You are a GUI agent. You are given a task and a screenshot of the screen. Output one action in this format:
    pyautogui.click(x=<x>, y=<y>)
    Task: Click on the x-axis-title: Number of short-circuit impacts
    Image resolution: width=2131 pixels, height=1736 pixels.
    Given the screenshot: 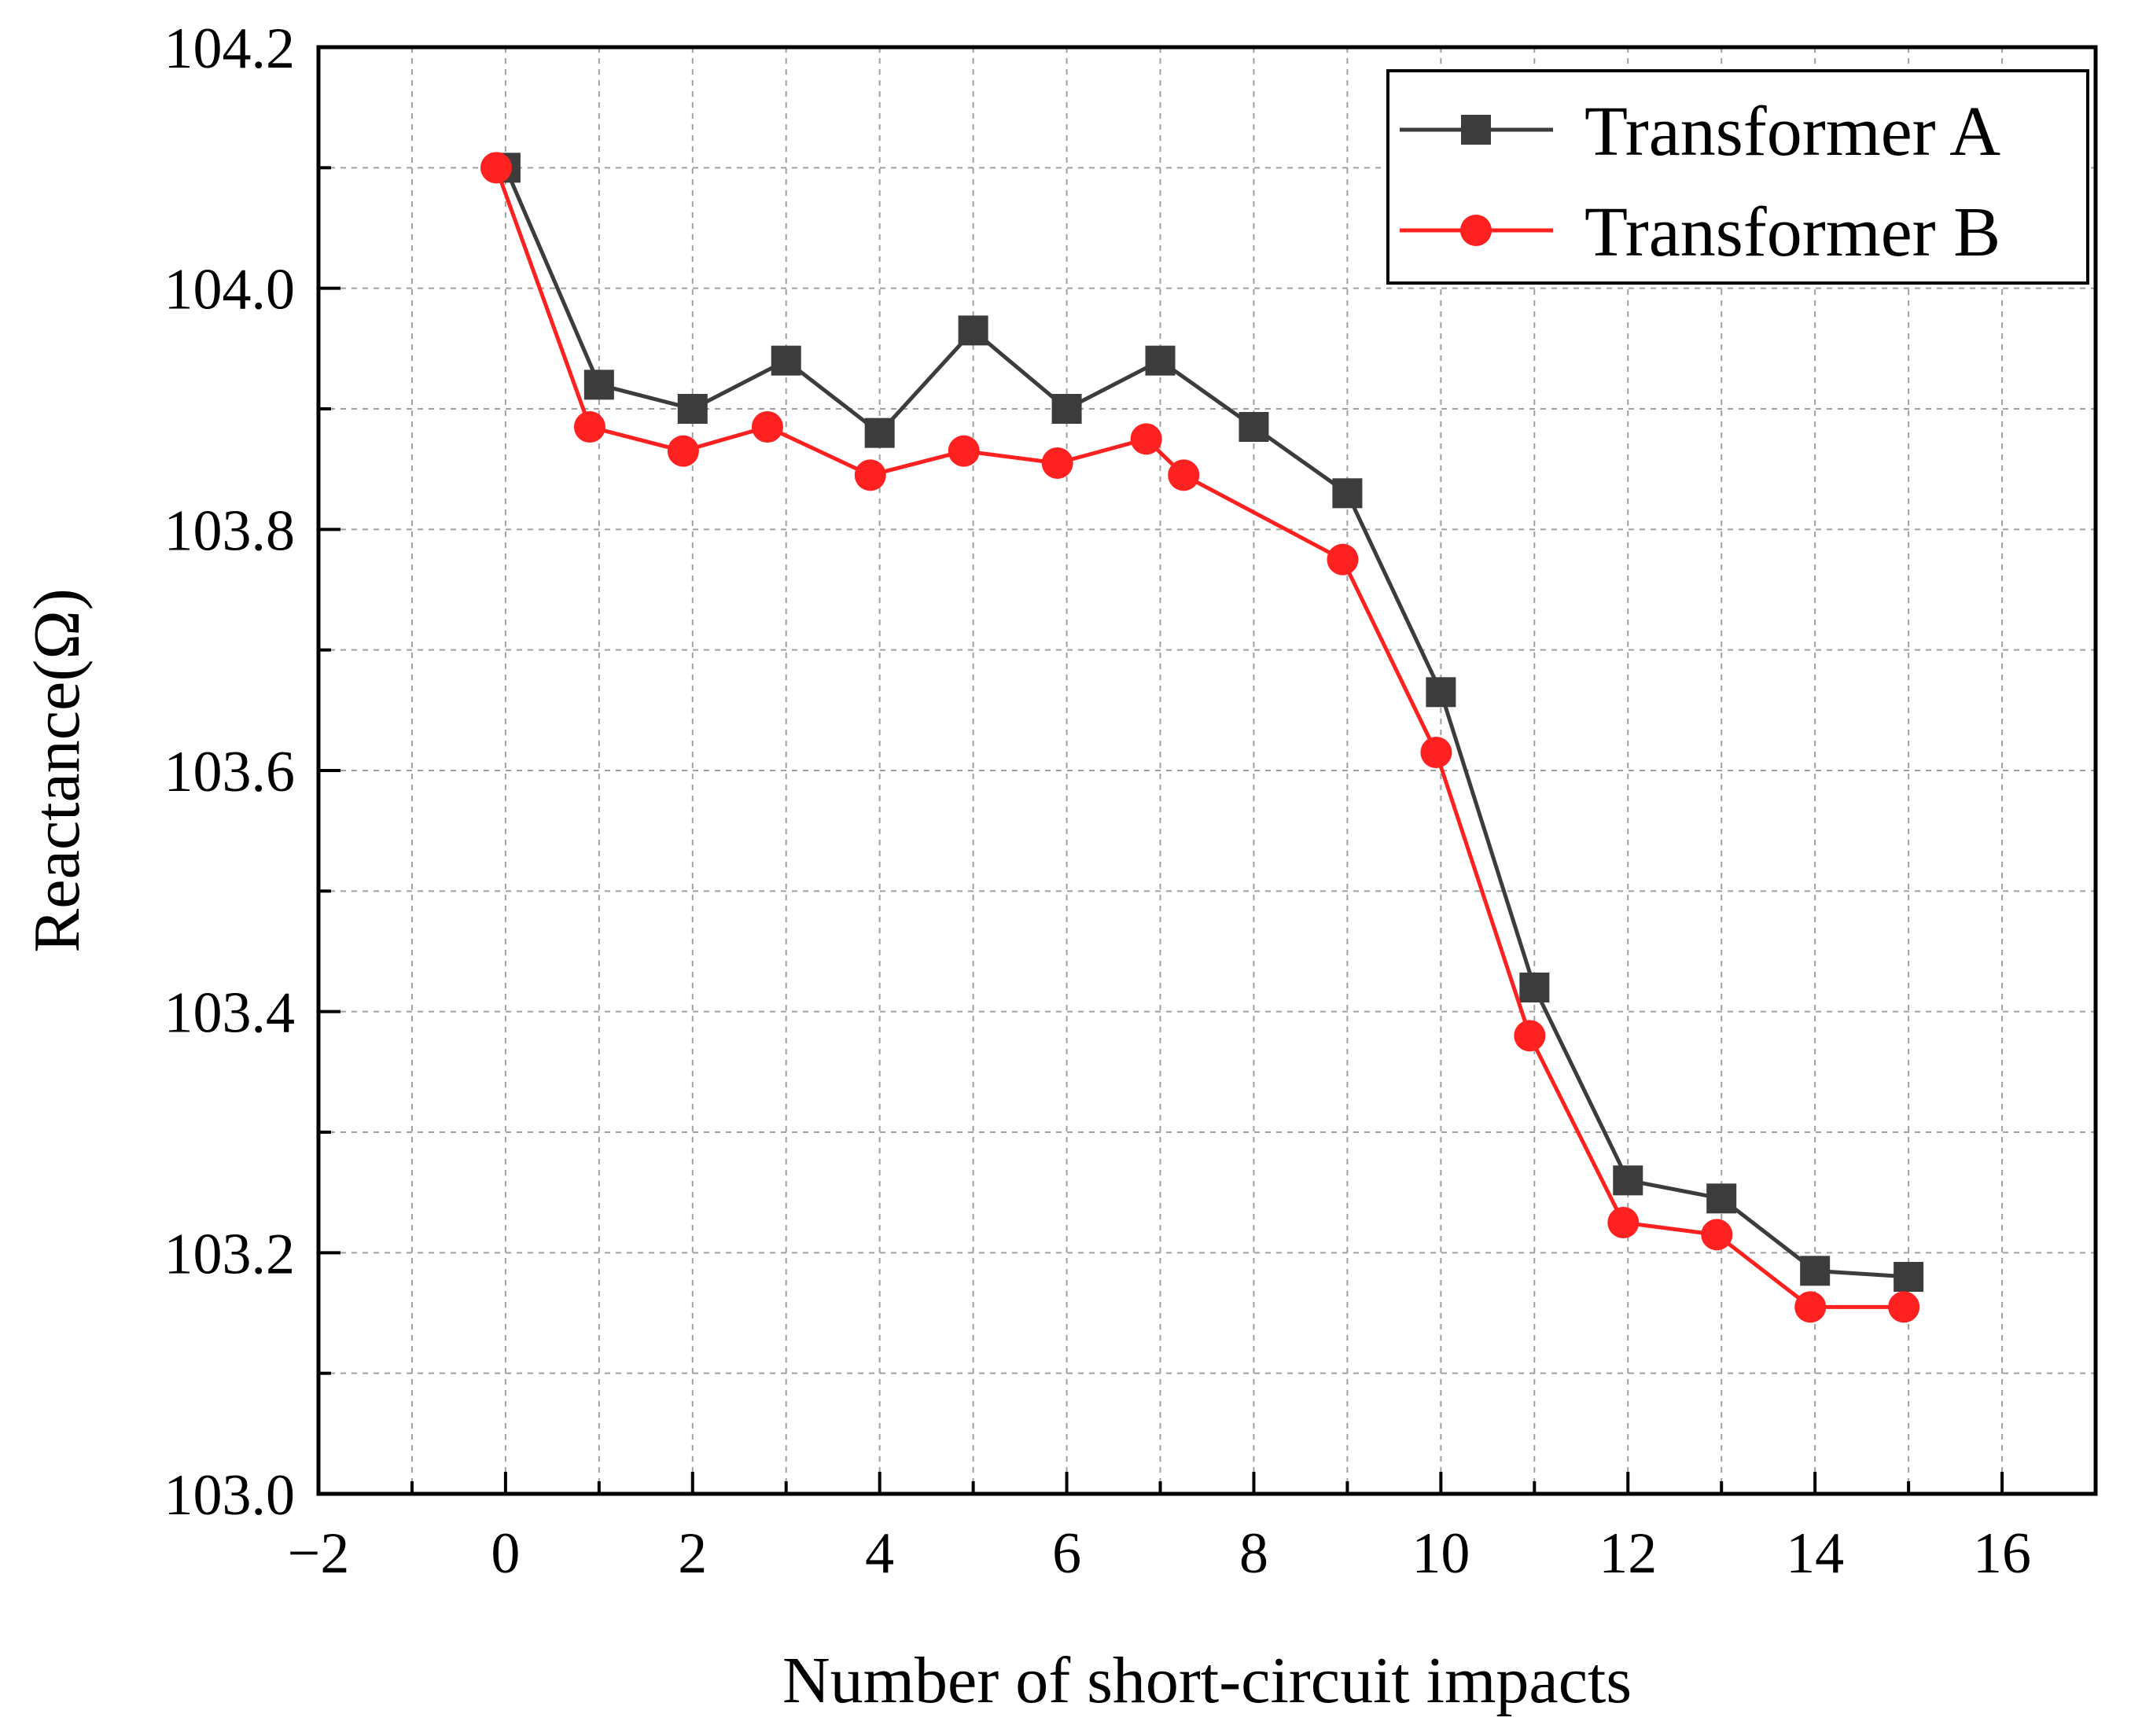 What is the action you would take?
    pyautogui.click(x=1207, y=1681)
    